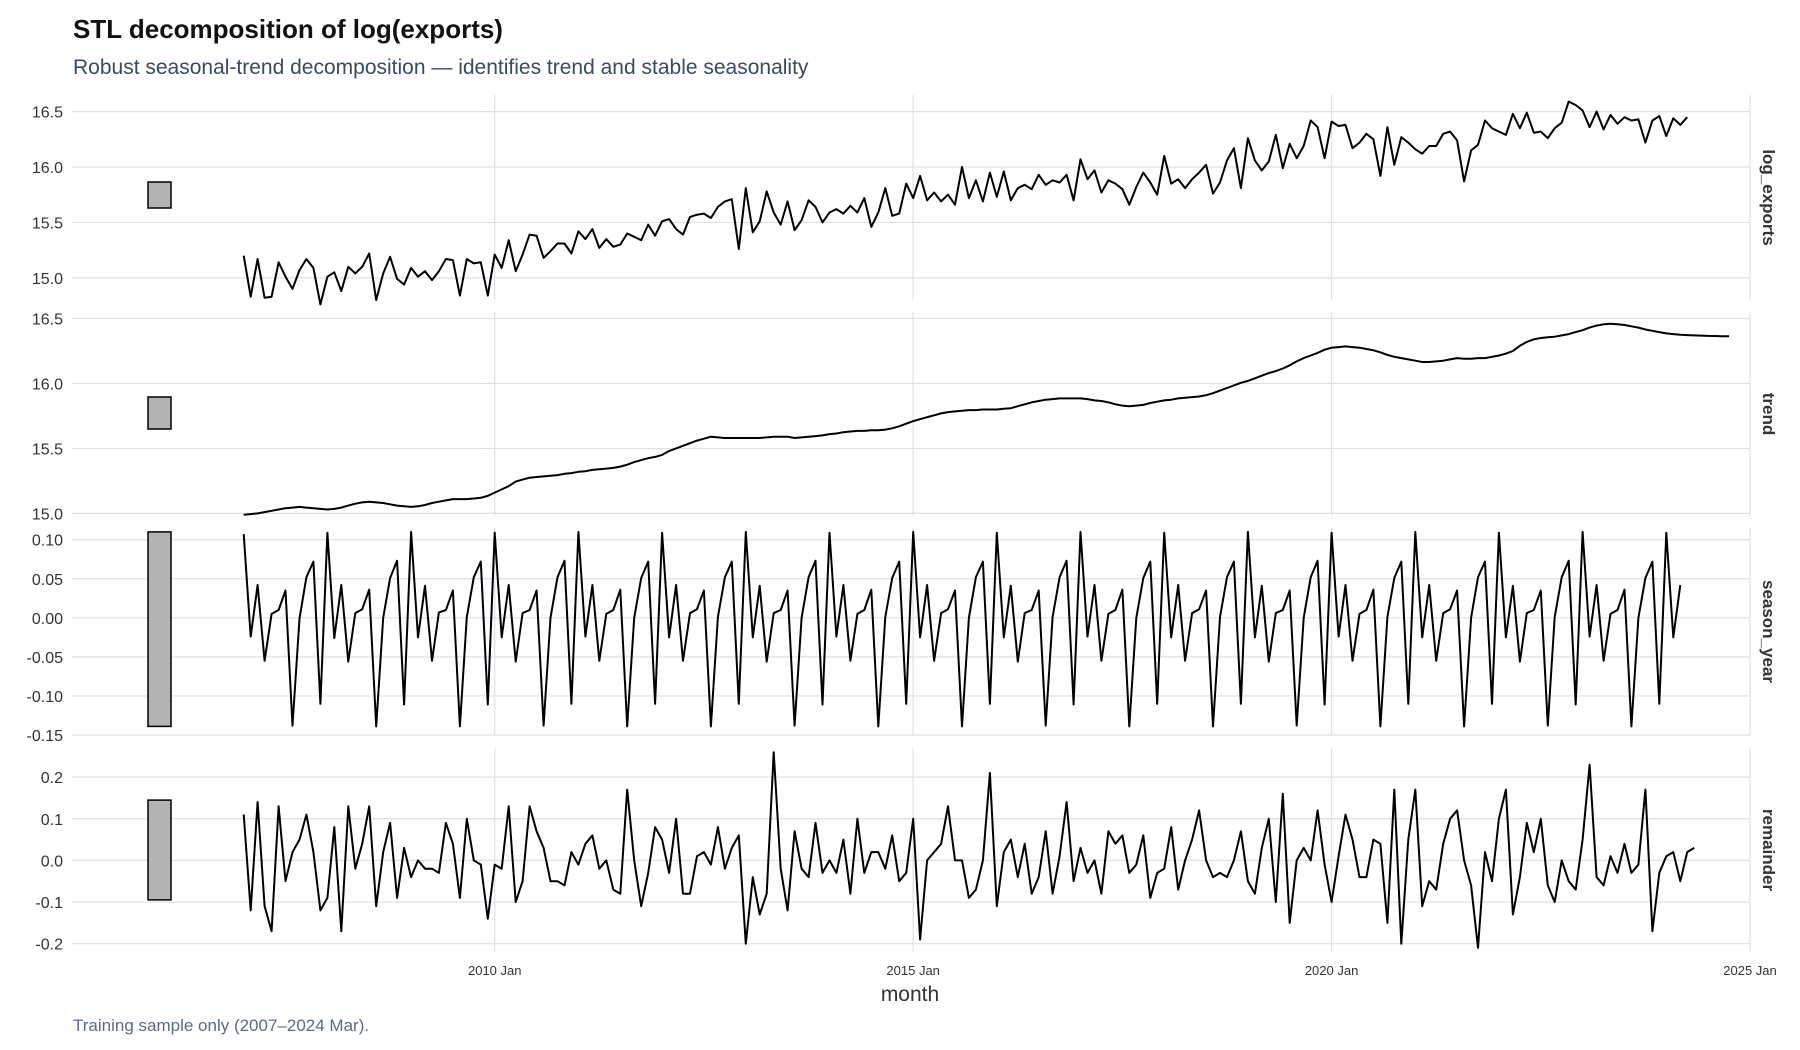 The width and height of the screenshot is (1800, 1050). I want to click on y-tick-label: 0.1, so click(52, 820).